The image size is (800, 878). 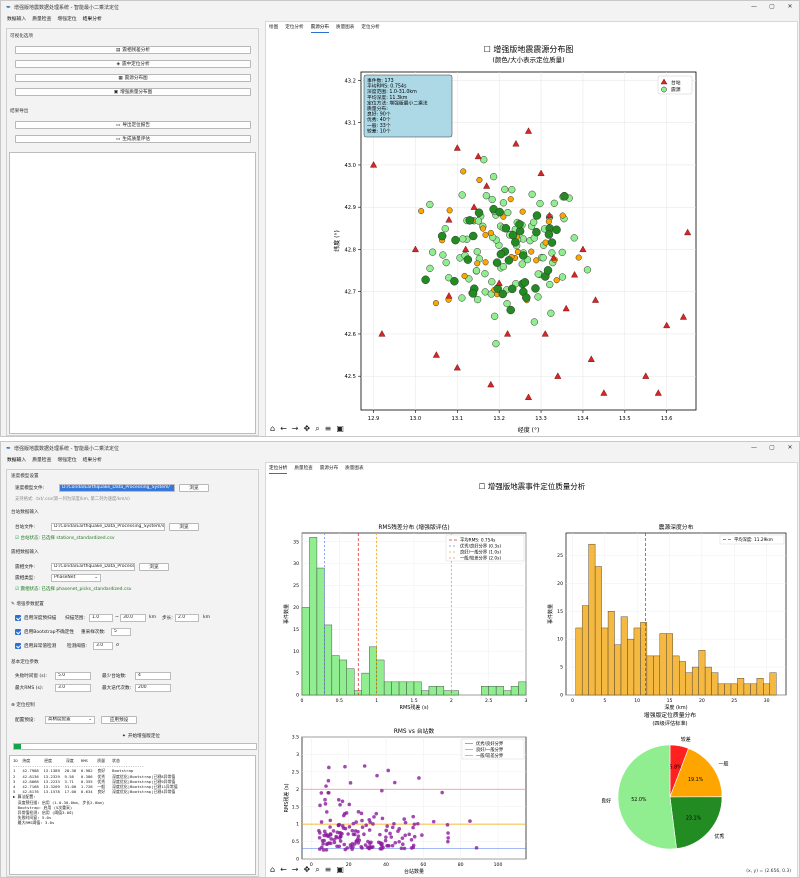 I want to click on x-tick-label: 40, so click(x=386, y=865).